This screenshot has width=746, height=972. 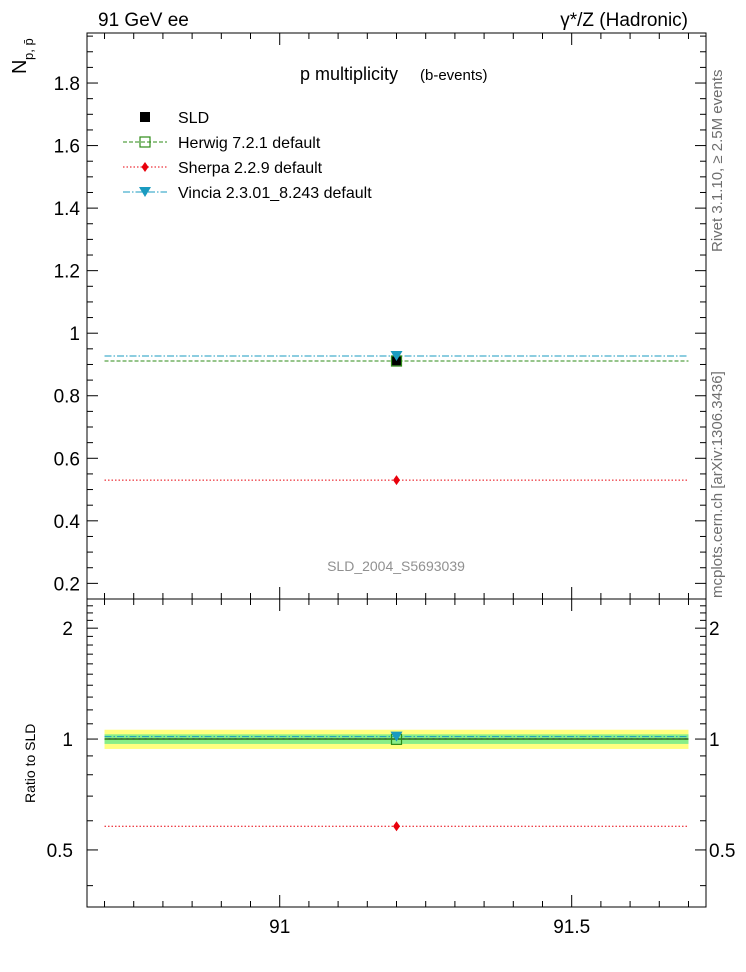 What do you see at coordinates (67, 147) in the screenshot?
I see `main-ytick-label: 1.6` at bounding box center [67, 147].